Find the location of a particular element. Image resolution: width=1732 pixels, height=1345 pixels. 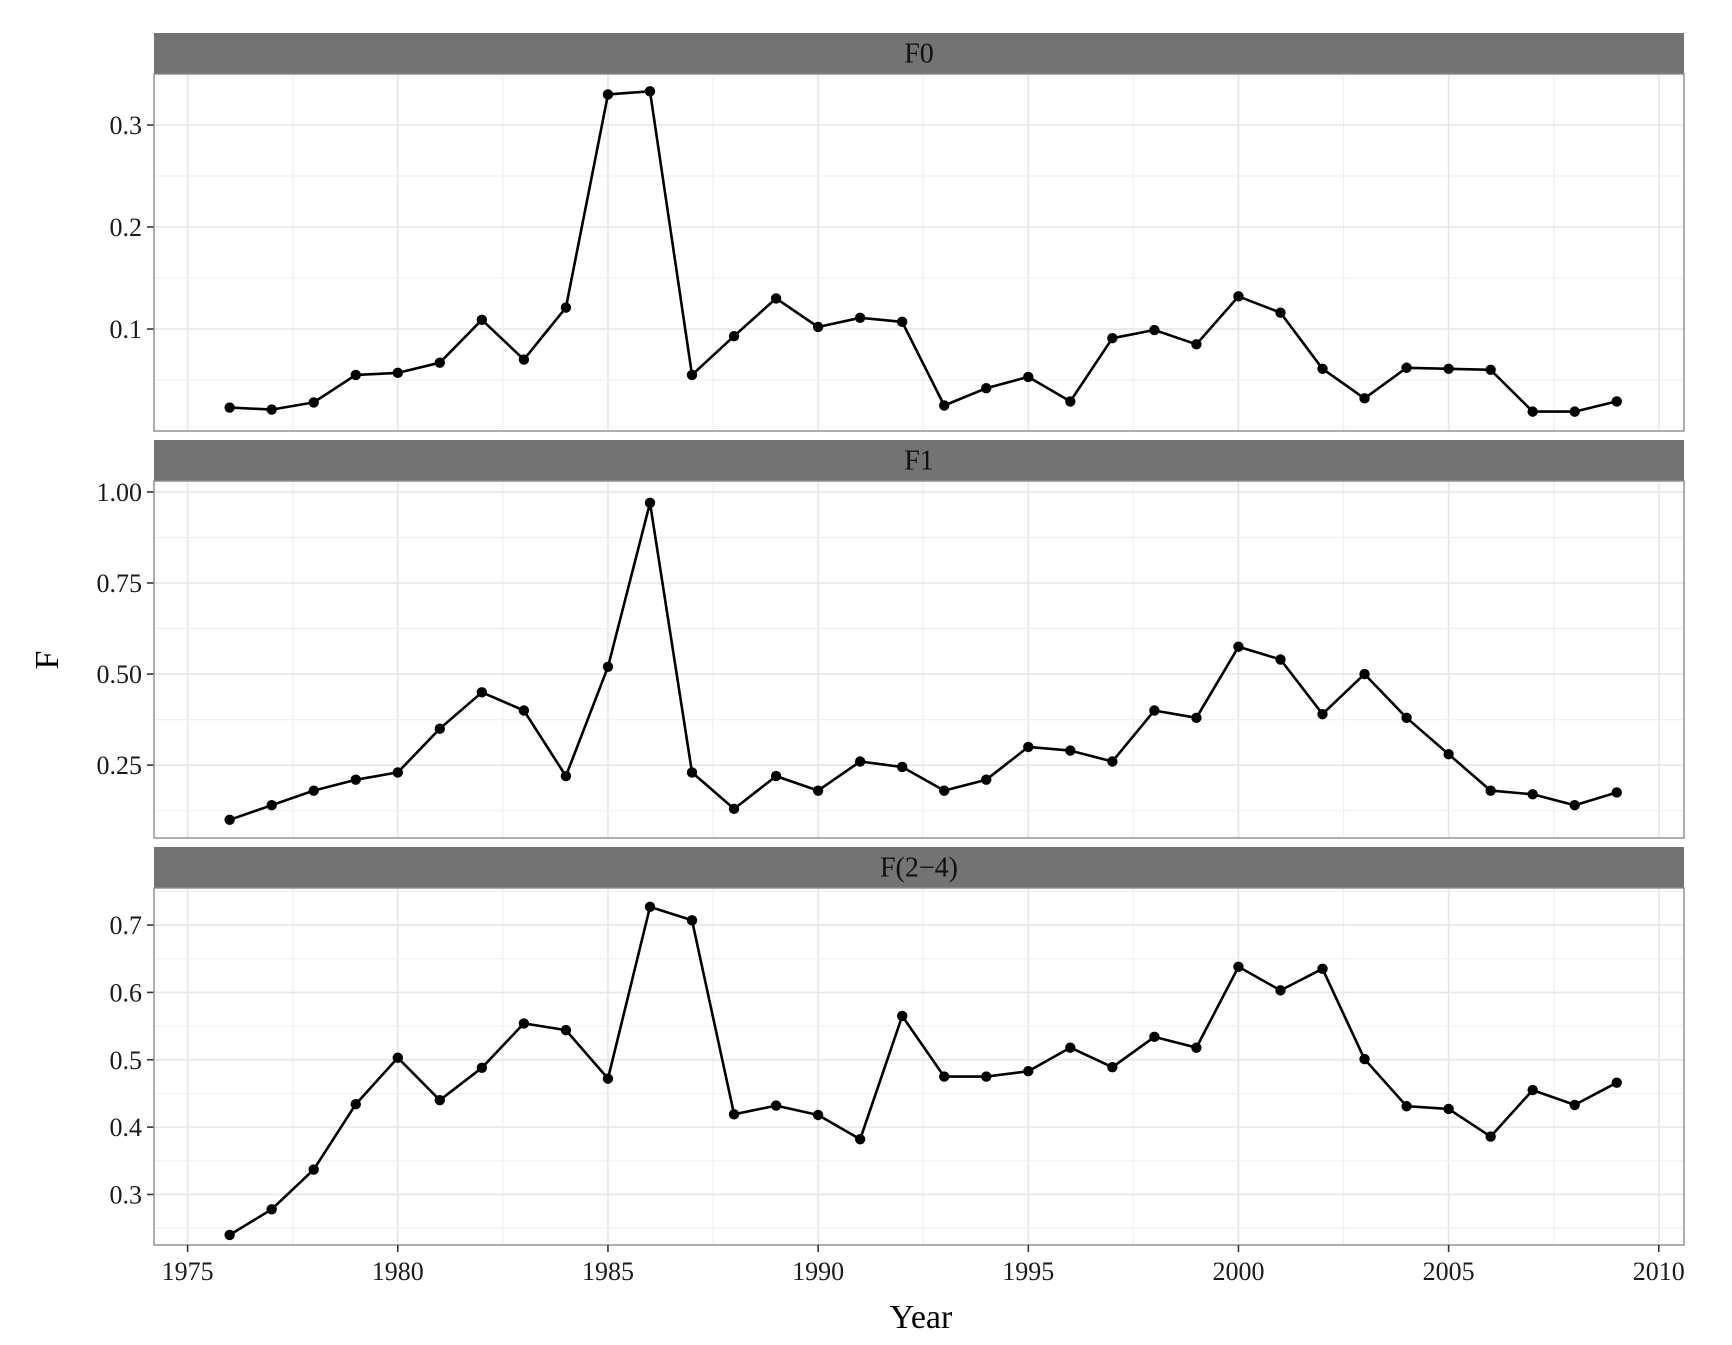

x-tick-label-1980: 1980 is located at coordinates (398, 1271).